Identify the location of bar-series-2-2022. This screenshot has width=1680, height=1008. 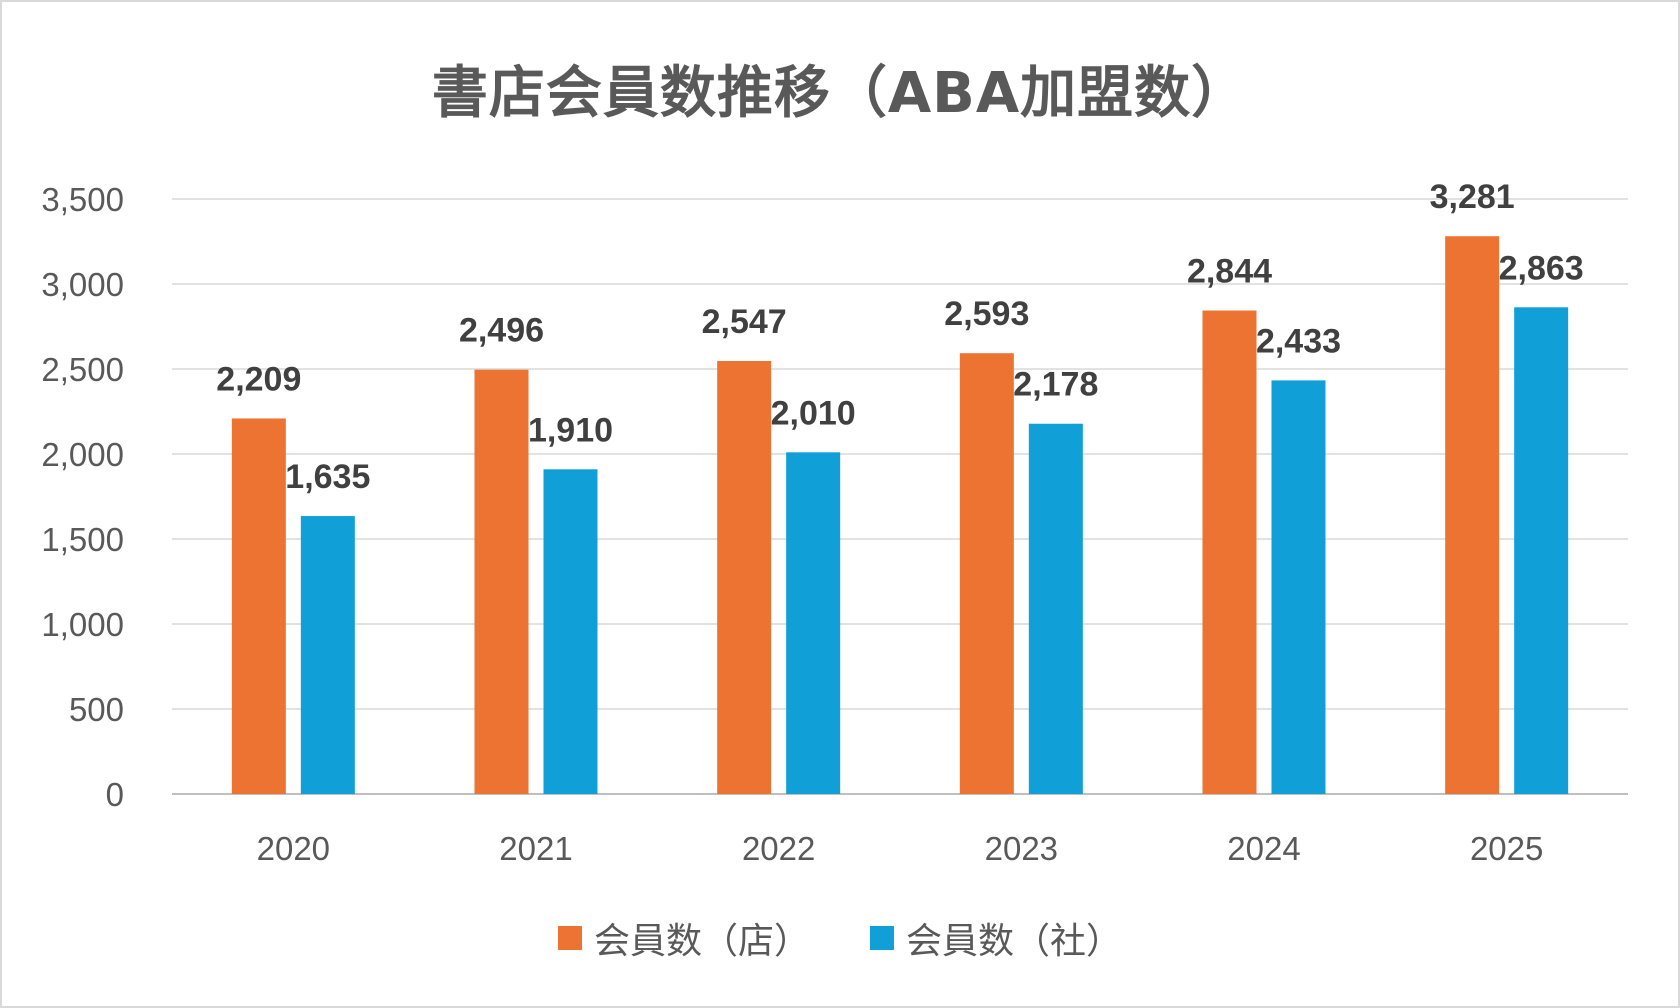
(813, 623).